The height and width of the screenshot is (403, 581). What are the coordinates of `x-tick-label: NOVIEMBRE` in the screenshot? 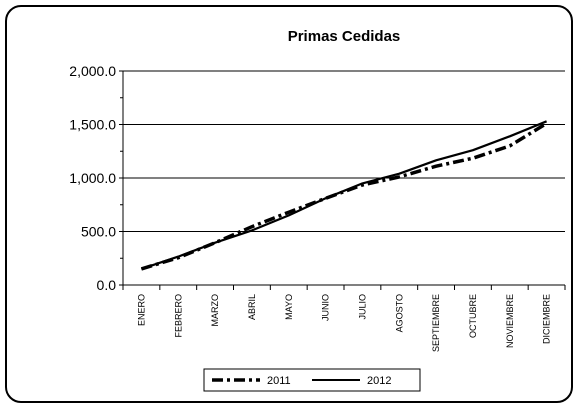 It's located at (510, 321).